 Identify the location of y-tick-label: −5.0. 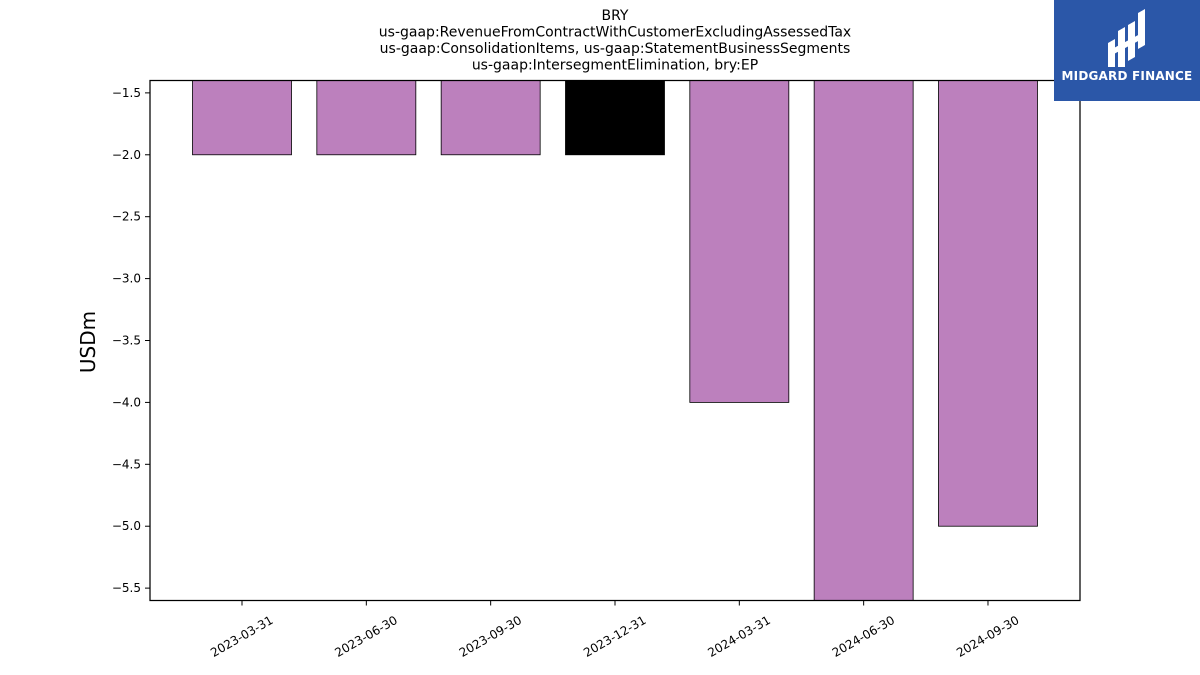
(126, 526).